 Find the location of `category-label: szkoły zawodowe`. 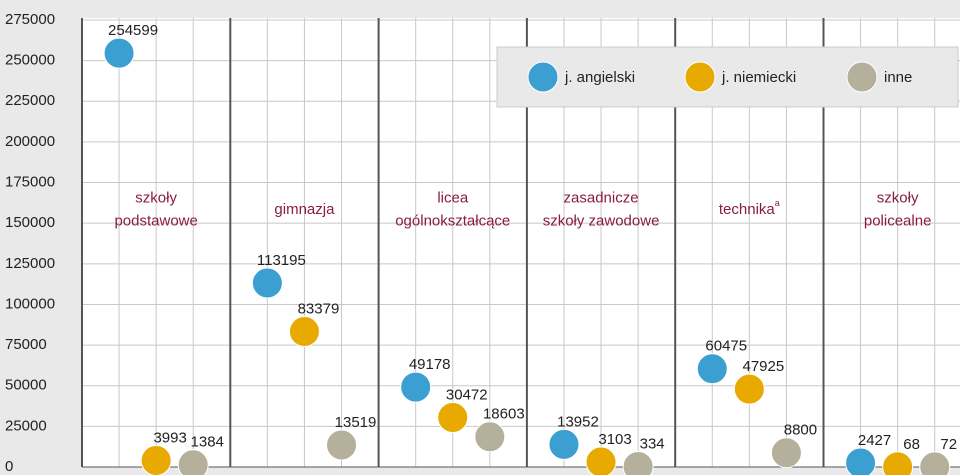

category-label: szkoły zawodowe is located at coordinates (601, 220).